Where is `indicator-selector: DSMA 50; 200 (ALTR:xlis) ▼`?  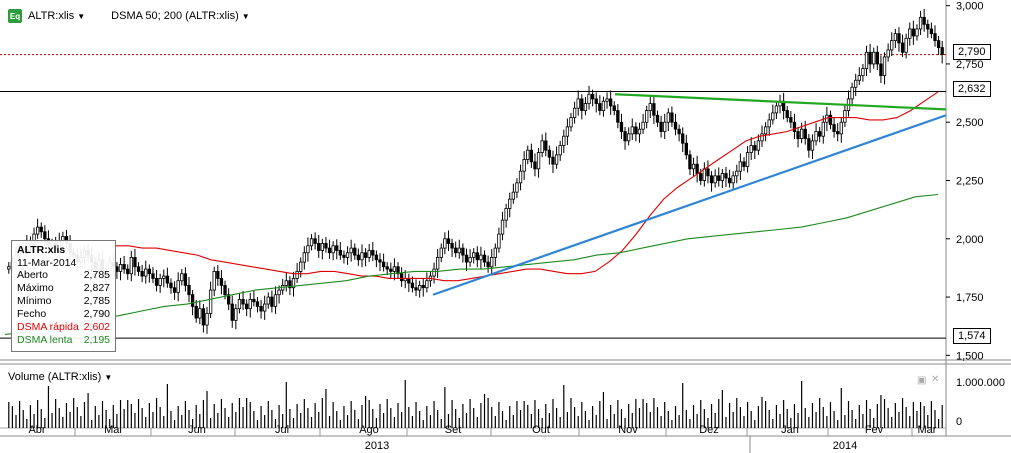
indicator-selector: DSMA 50; 200 (ALTR:xlis) ▼ is located at coordinates (180, 16).